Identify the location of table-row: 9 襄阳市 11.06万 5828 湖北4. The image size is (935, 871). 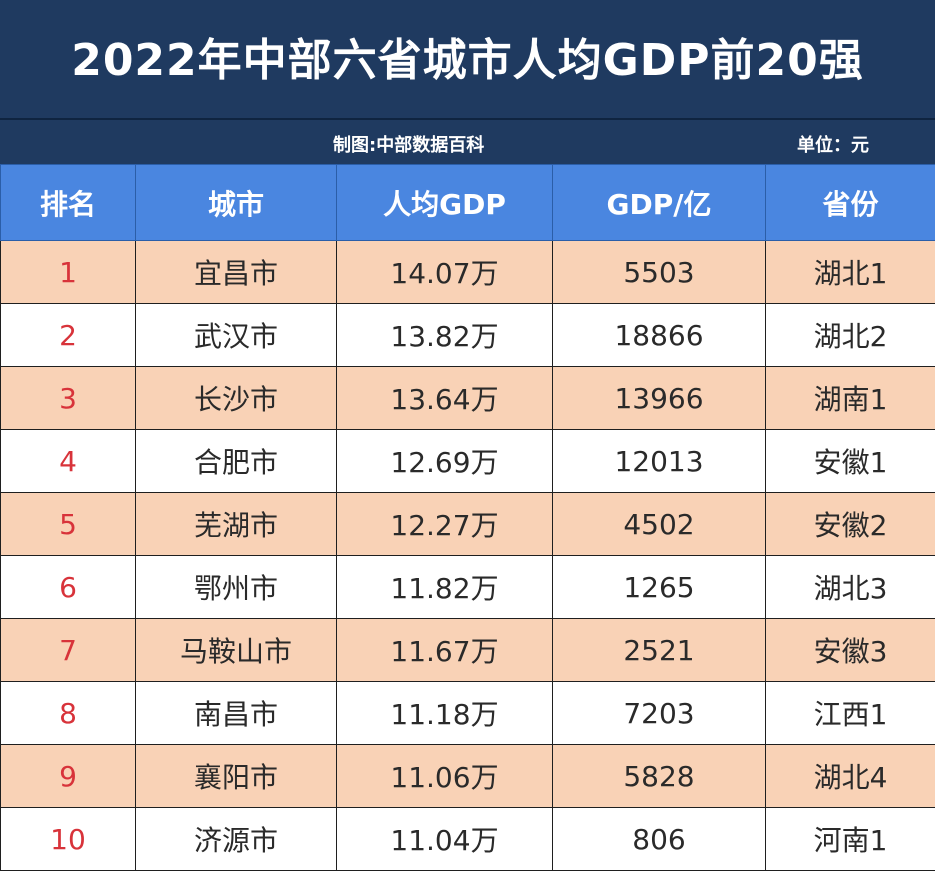
(468, 776).